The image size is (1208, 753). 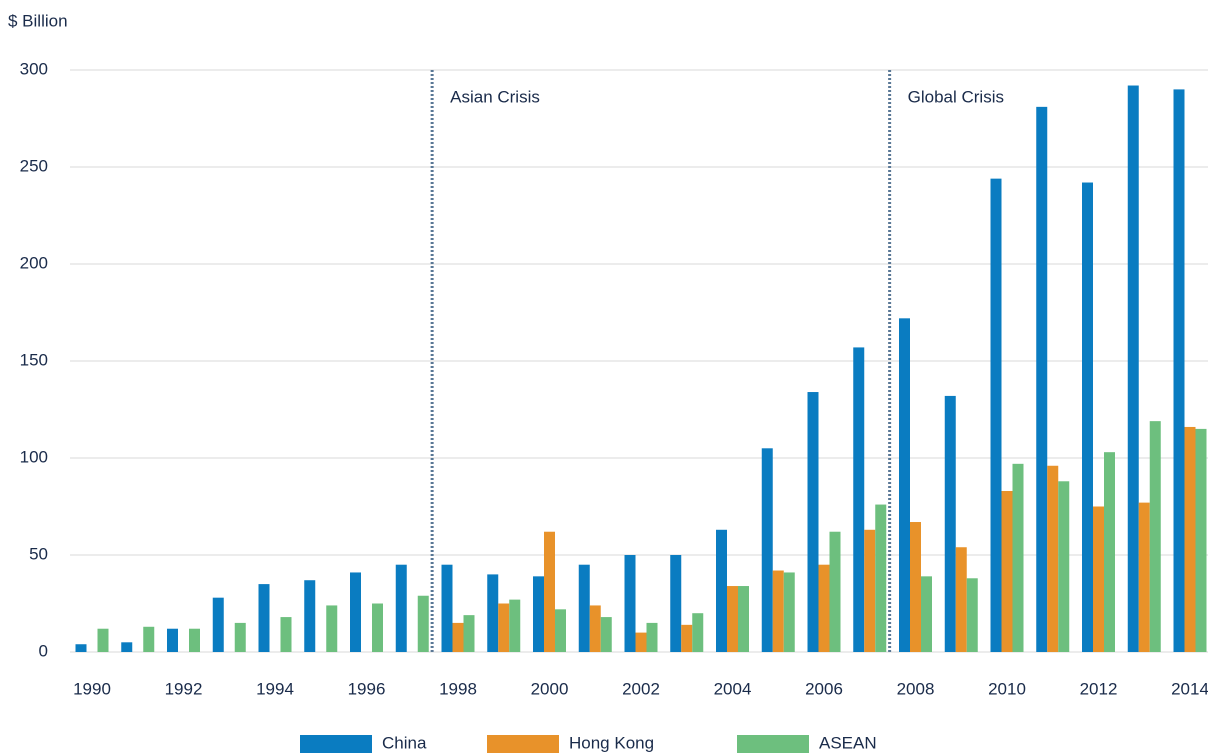 What do you see at coordinates (43, 650) in the screenshot?
I see `y-tick-label: 0` at bounding box center [43, 650].